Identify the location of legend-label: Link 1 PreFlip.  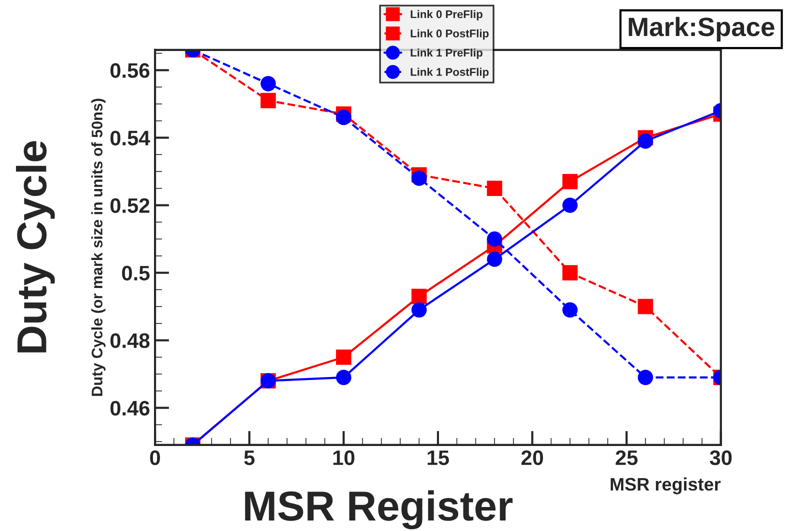
(446, 53).